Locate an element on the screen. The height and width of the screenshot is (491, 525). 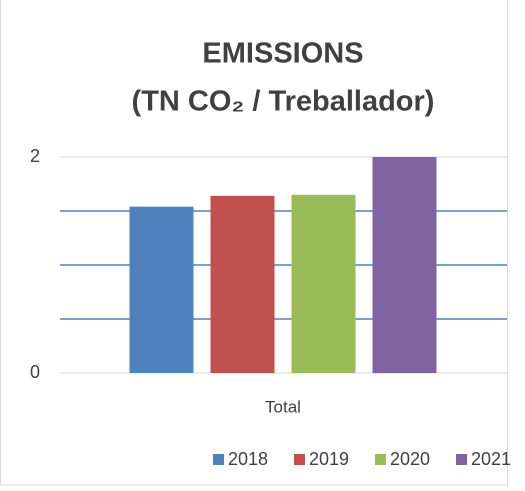
legend-label: 2018 is located at coordinates (248, 459).